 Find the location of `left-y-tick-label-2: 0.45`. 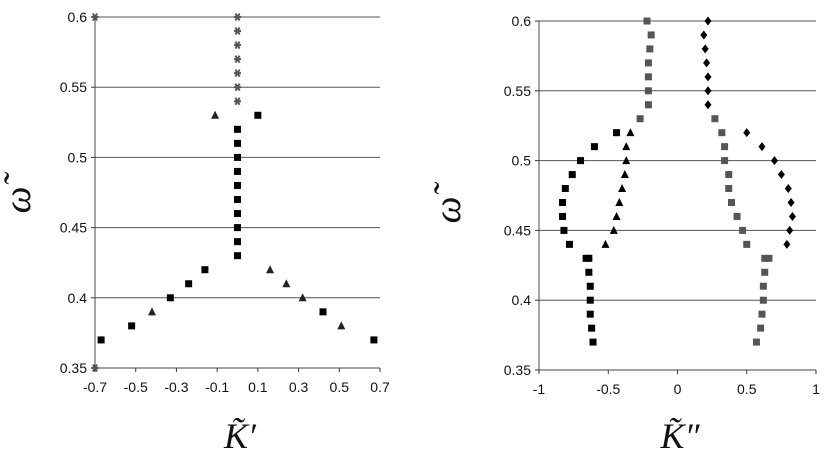

left-y-tick-label-2: 0.45 is located at coordinates (73, 228).